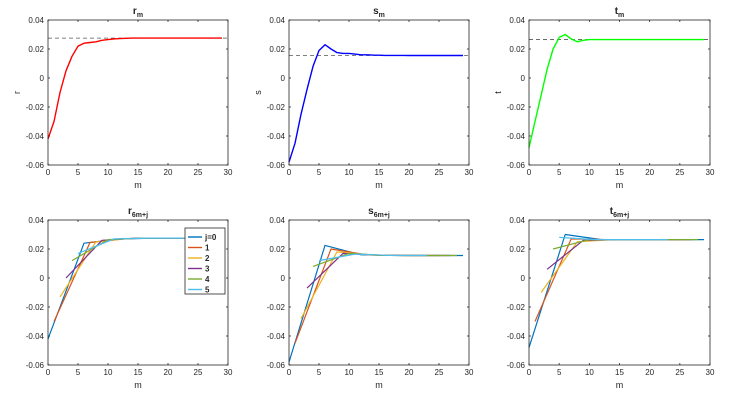 The image size is (736, 400). What do you see at coordinates (207, 248) in the screenshot?
I see `legend-entry: 1` at bounding box center [207, 248].